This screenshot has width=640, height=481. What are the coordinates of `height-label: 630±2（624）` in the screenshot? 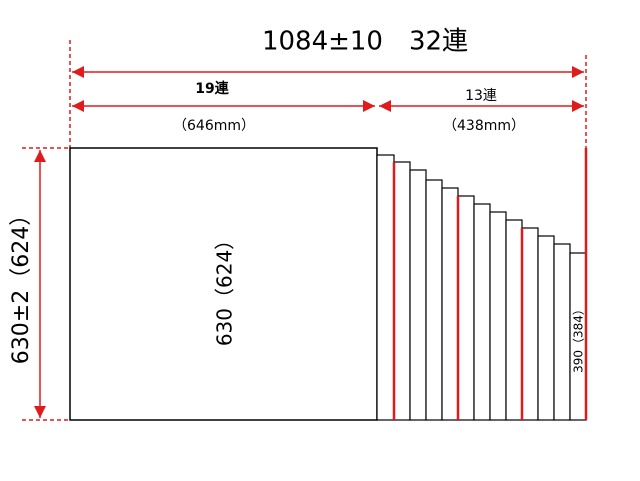 It's located at (21, 284).